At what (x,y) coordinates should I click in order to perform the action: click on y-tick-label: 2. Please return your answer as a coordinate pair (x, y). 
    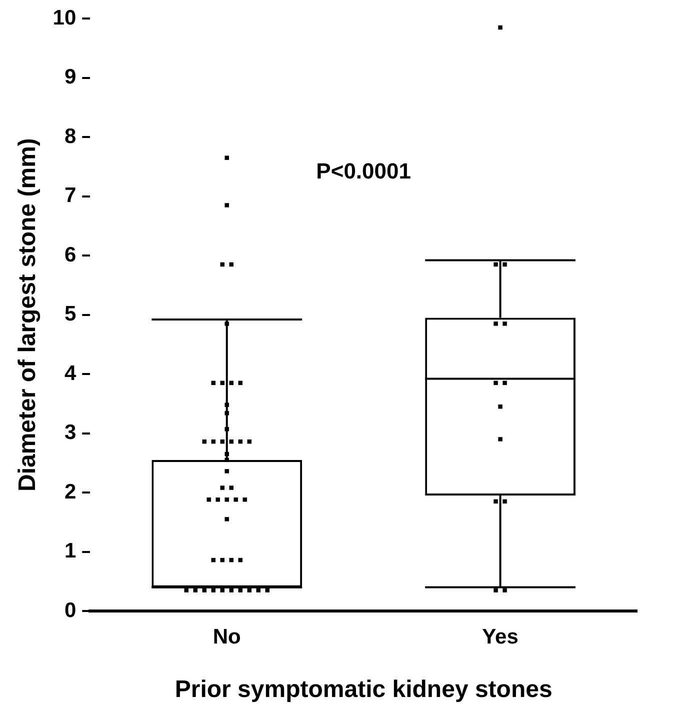
    Looking at the image, I should click on (70, 492).